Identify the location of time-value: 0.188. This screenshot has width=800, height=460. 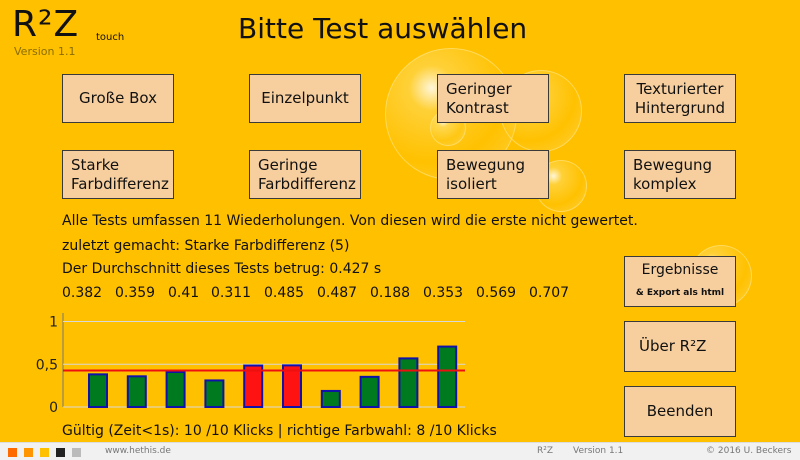
(390, 293).